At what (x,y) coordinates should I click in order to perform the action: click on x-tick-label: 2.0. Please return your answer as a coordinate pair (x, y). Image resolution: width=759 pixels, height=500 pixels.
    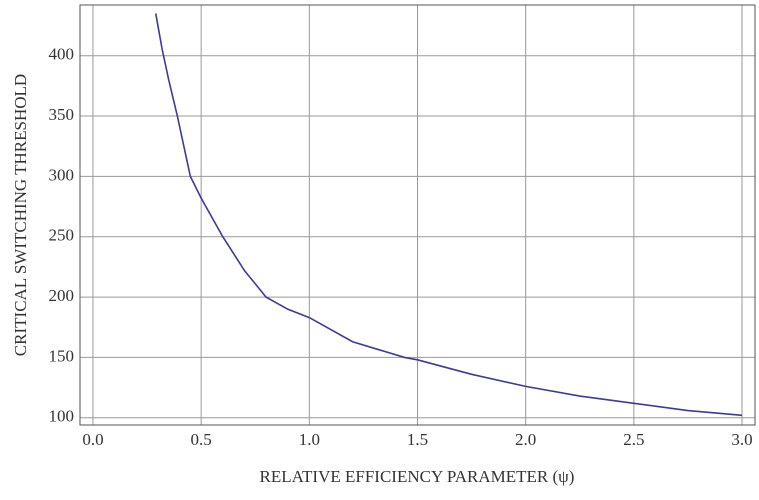
    Looking at the image, I should click on (525, 439).